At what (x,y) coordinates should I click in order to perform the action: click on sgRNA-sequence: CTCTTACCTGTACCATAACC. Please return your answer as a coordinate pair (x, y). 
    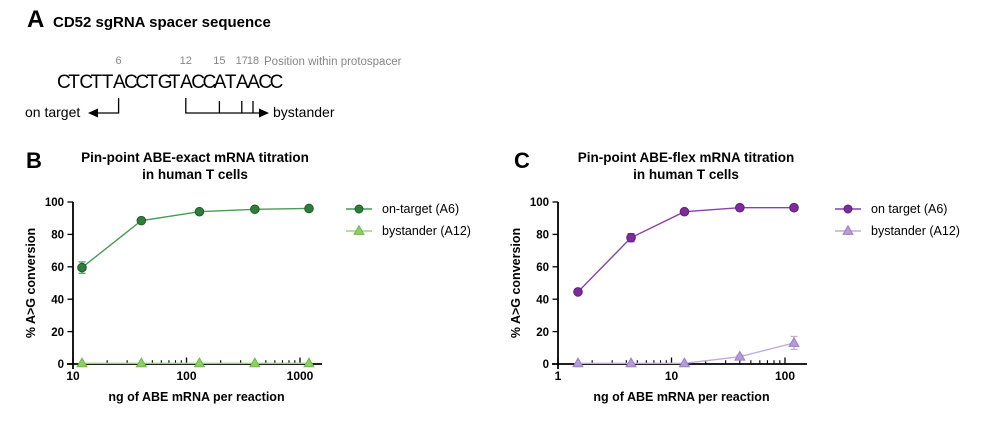
    Looking at the image, I should click on (170, 82).